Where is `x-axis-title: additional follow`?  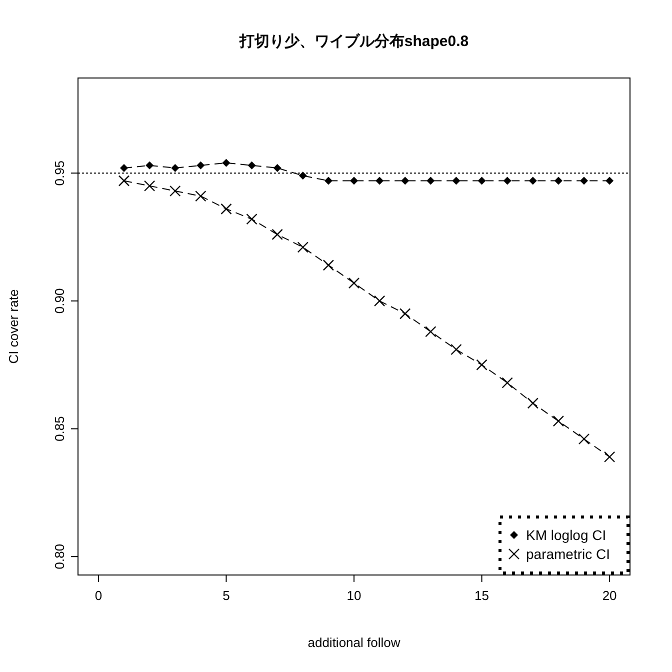 x-axis-title: additional follow is located at coordinates (354, 642).